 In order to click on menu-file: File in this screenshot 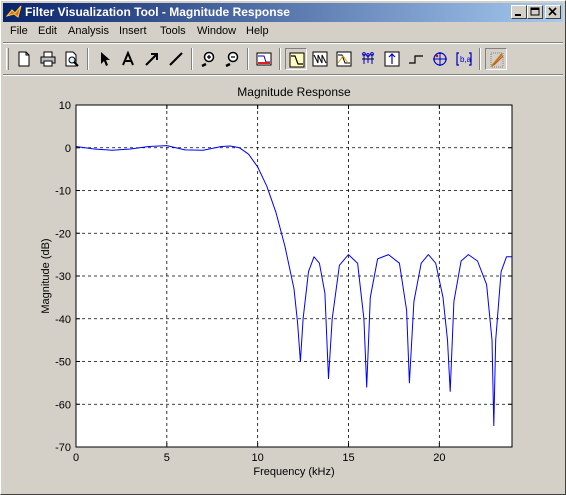, I will do `click(19, 31)`.